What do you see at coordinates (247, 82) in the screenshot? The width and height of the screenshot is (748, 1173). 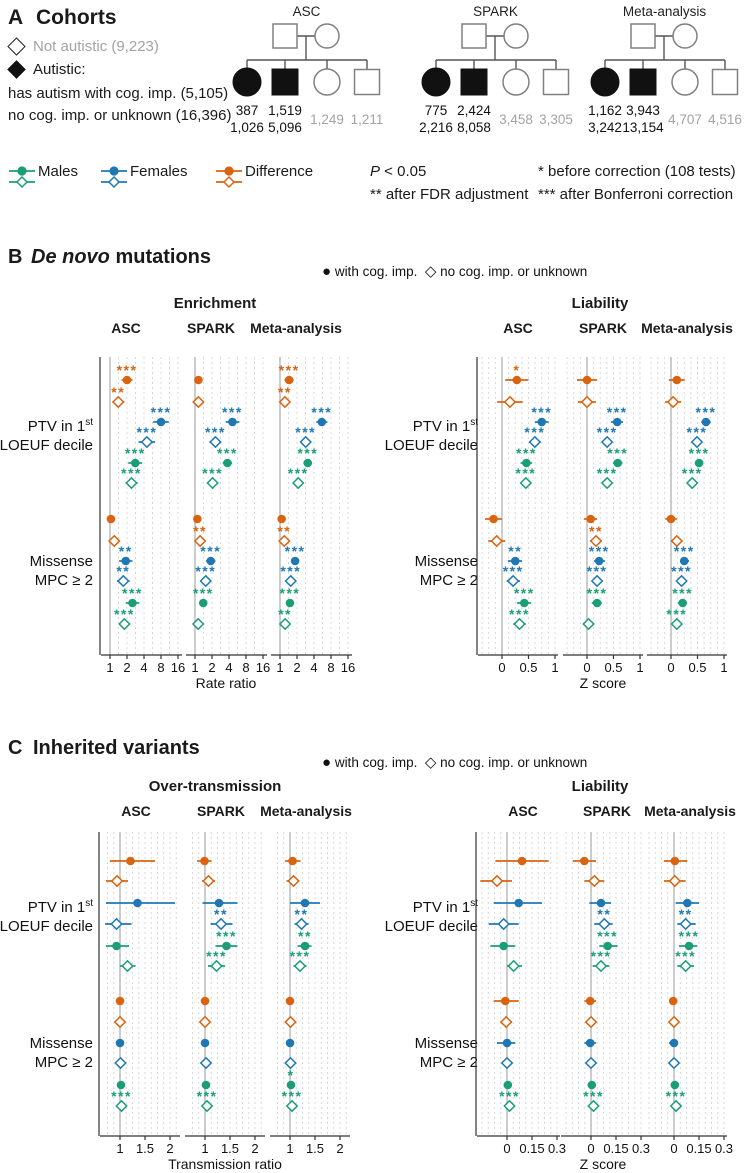 I see `affected-female-symbol` at bounding box center [247, 82].